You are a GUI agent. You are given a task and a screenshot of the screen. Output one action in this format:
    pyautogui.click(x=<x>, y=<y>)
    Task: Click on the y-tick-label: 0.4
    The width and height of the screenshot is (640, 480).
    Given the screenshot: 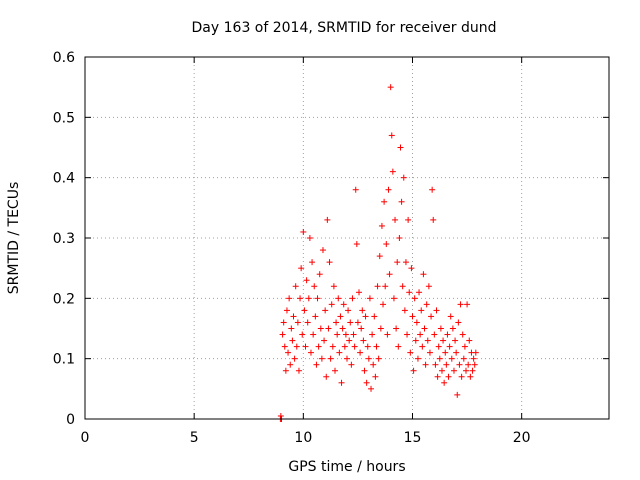 What is the action you would take?
    pyautogui.click(x=64, y=179)
    